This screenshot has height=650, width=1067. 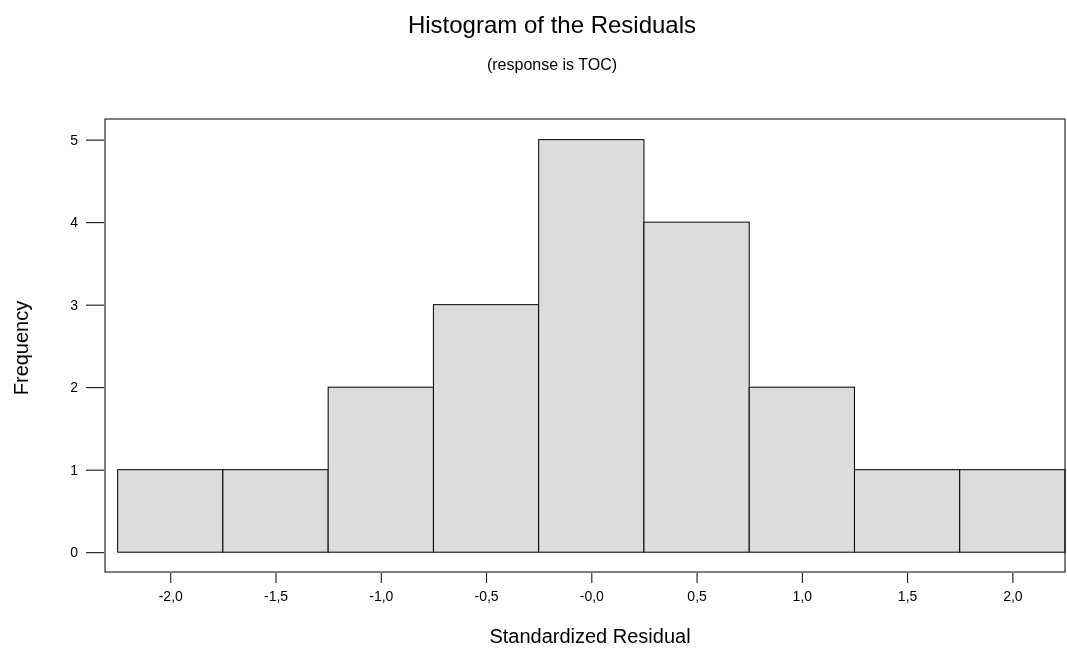 I want to click on y-tick-label: 0, so click(x=74, y=552).